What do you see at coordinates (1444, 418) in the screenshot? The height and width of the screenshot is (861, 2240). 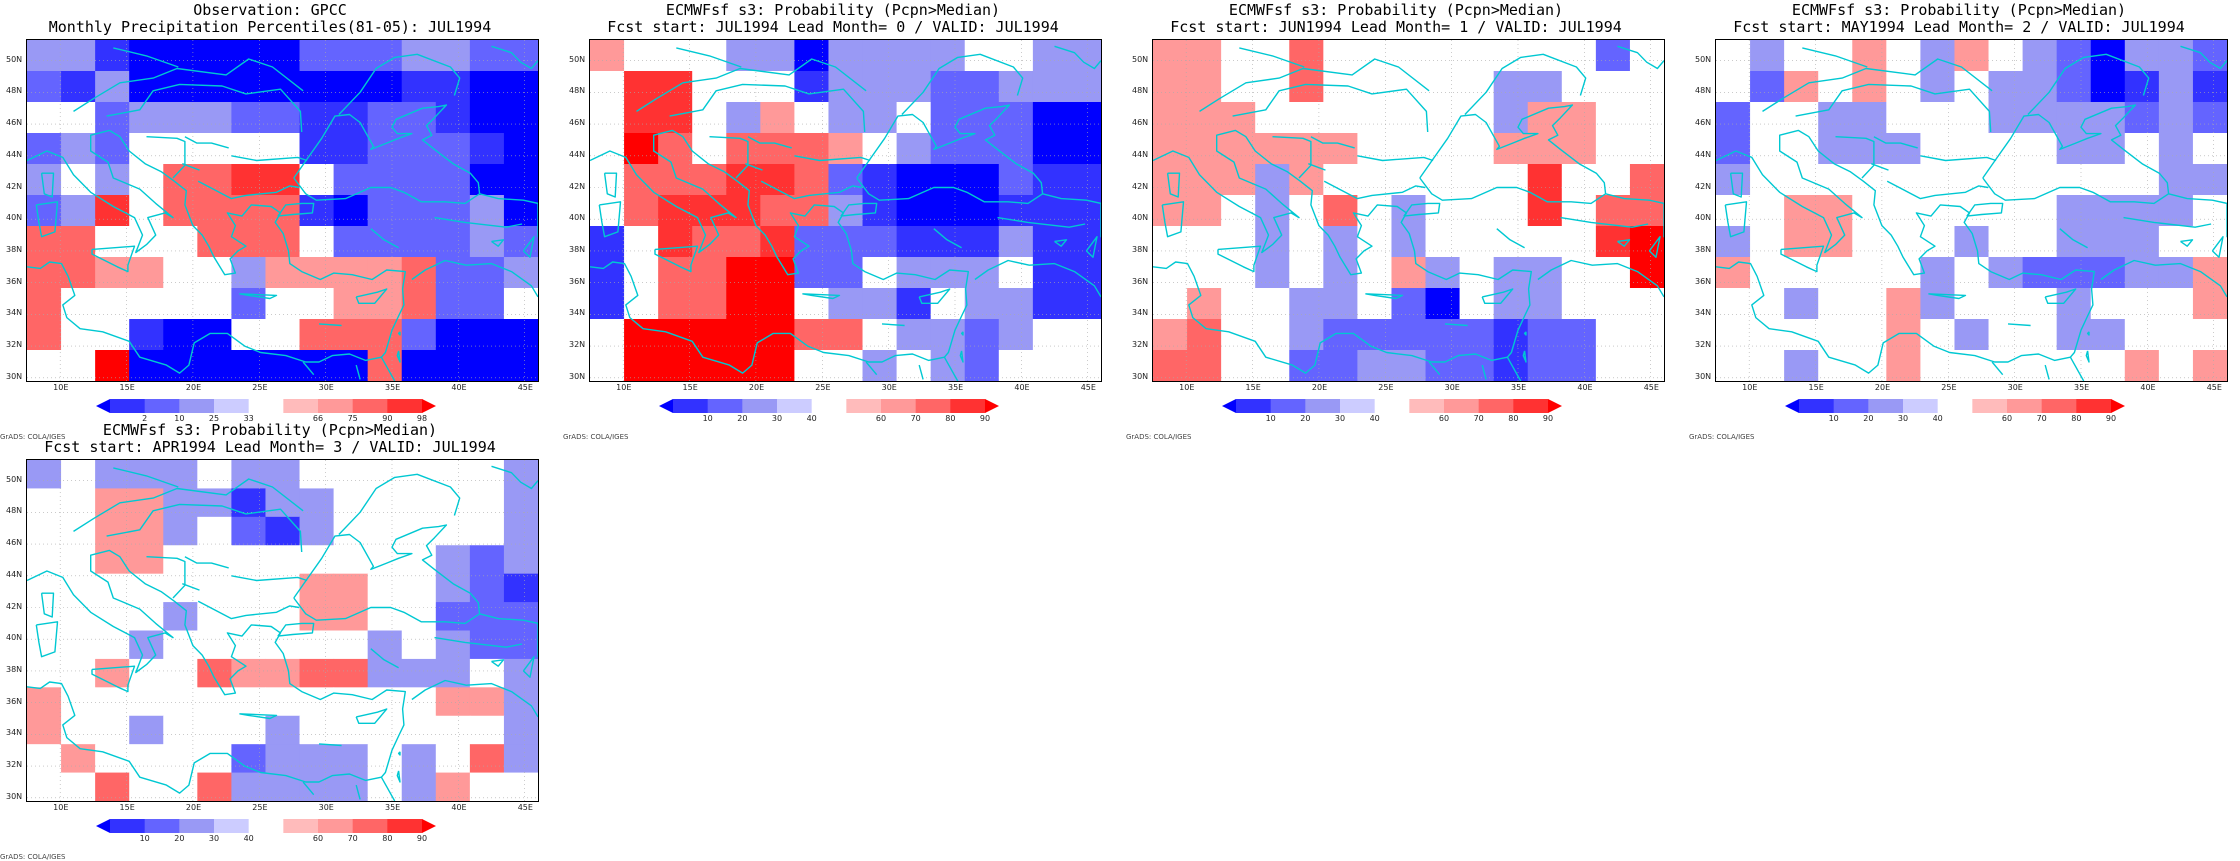 I see `colorbar-label: 60` at bounding box center [1444, 418].